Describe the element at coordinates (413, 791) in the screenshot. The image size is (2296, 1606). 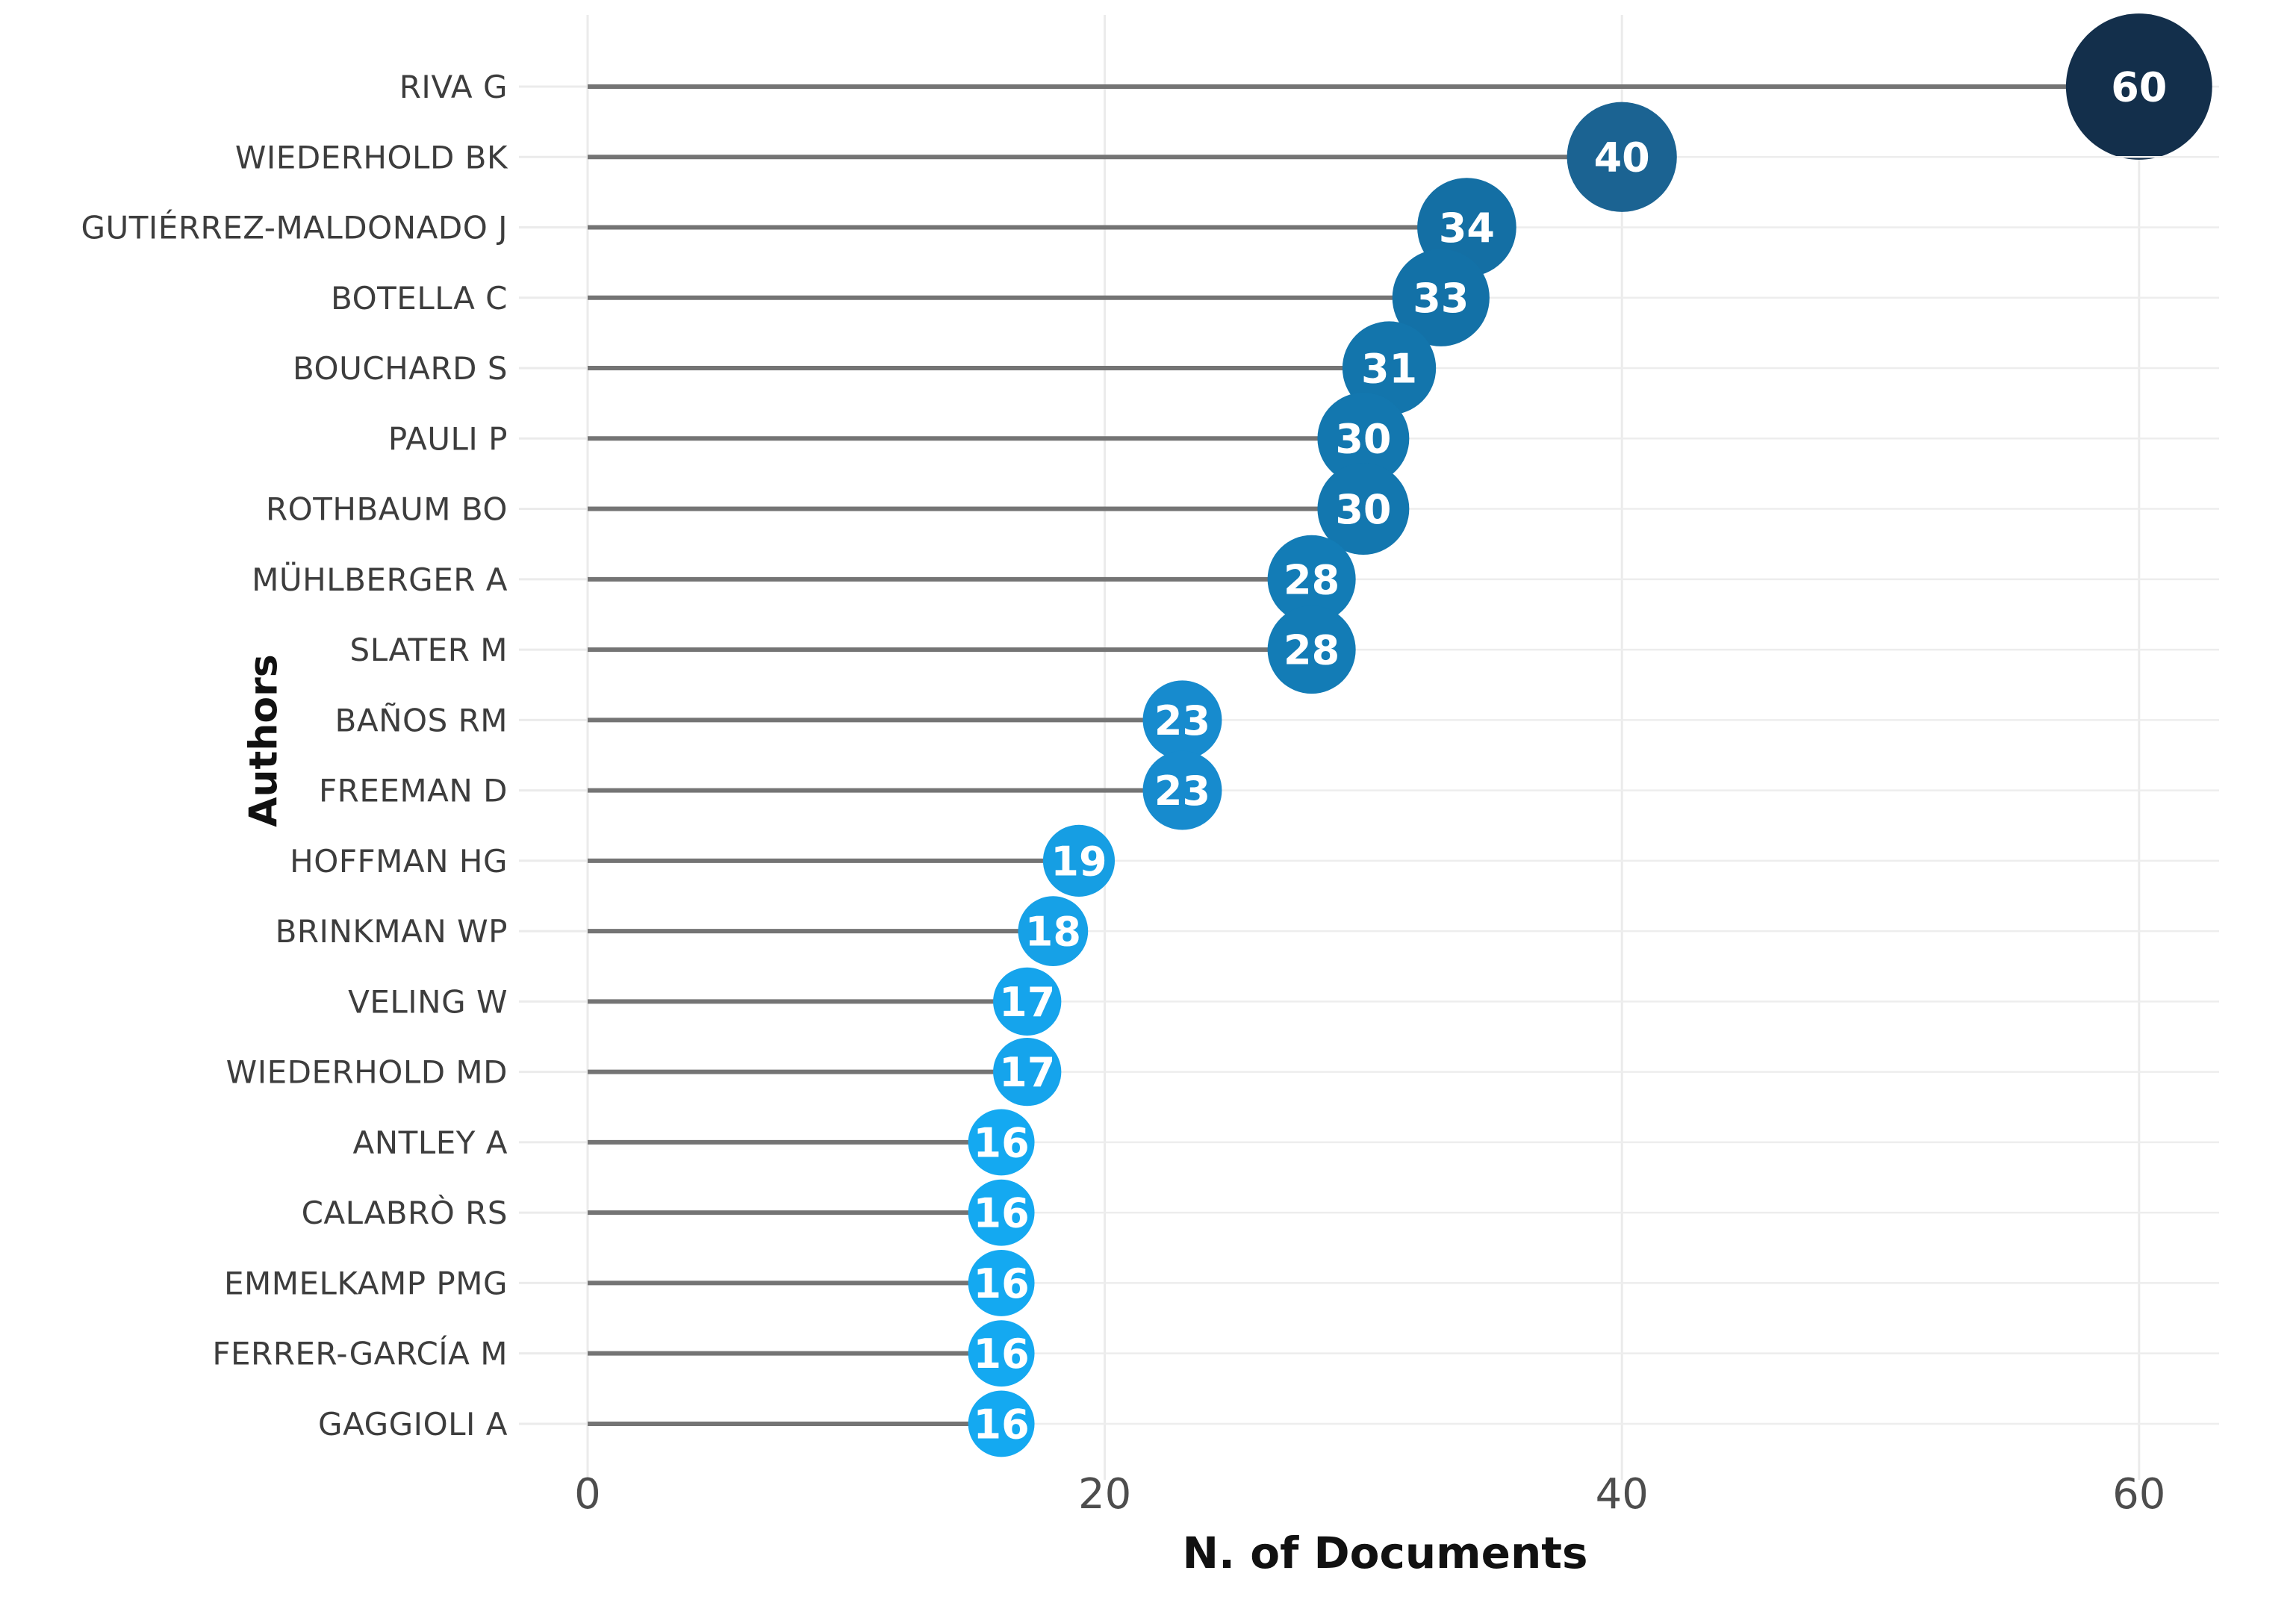
I see `author-label: FREEMAN D` at that location.